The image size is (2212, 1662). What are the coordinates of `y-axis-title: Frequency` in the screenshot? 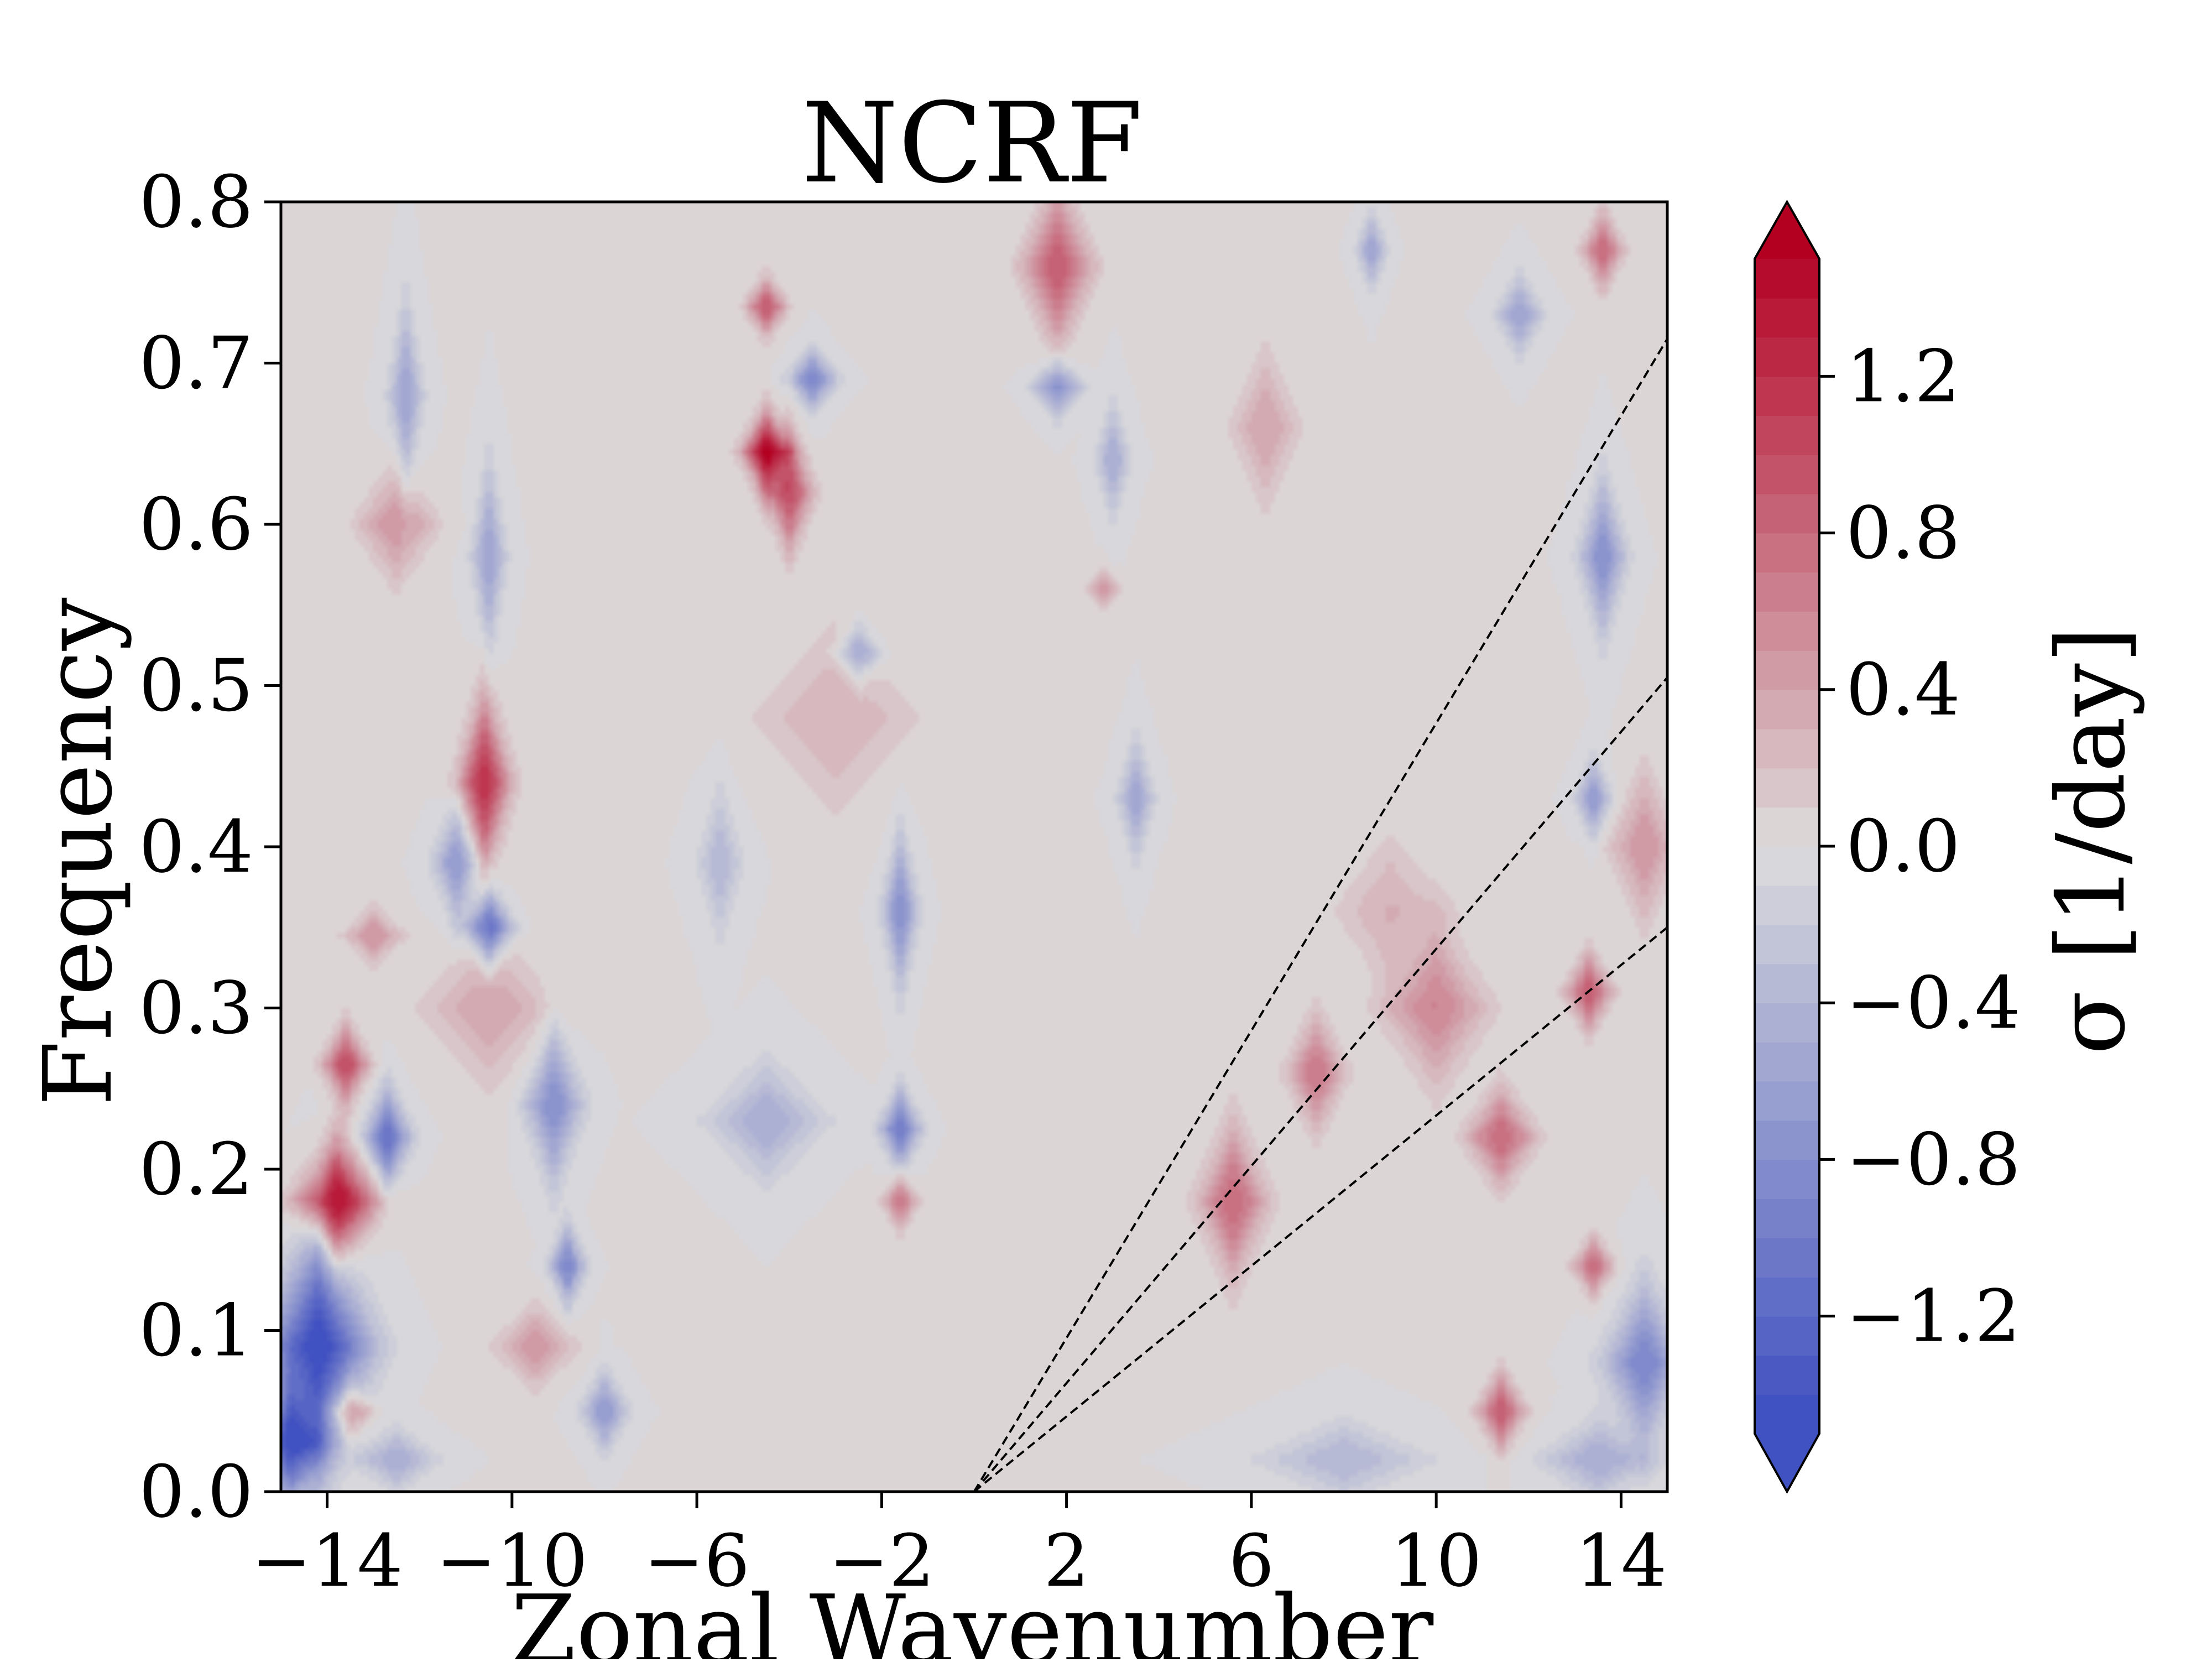 It's located at (78, 851).